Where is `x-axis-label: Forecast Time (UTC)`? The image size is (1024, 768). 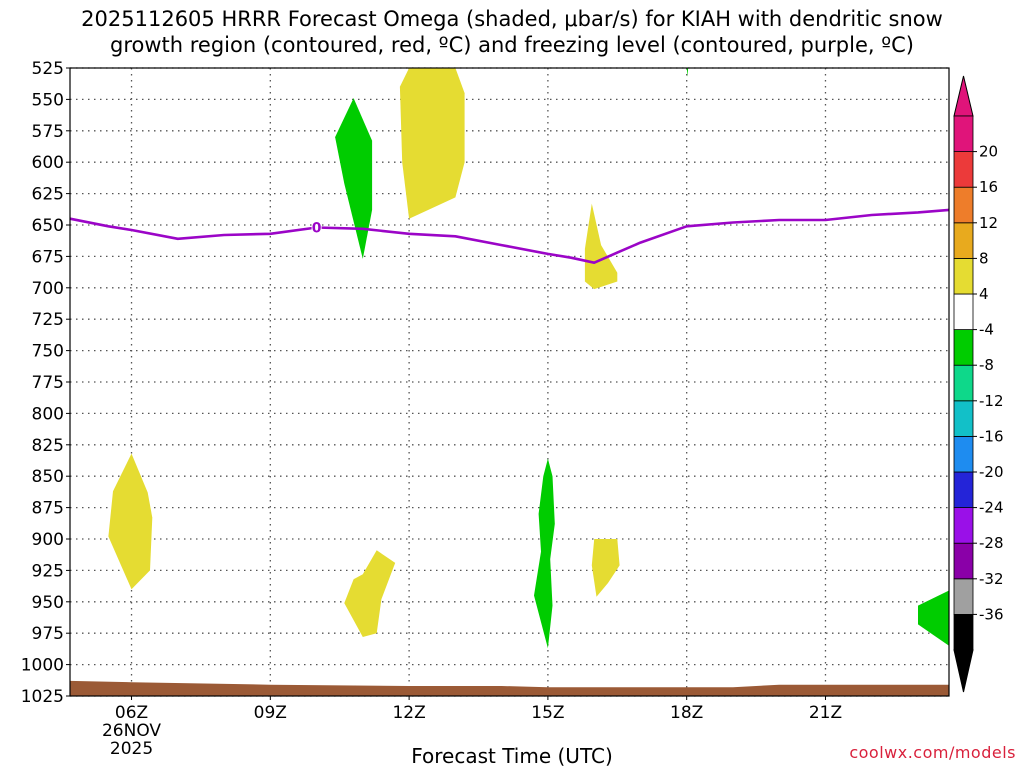 x-axis-label: Forecast Time (UTC) is located at coordinates (512, 756).